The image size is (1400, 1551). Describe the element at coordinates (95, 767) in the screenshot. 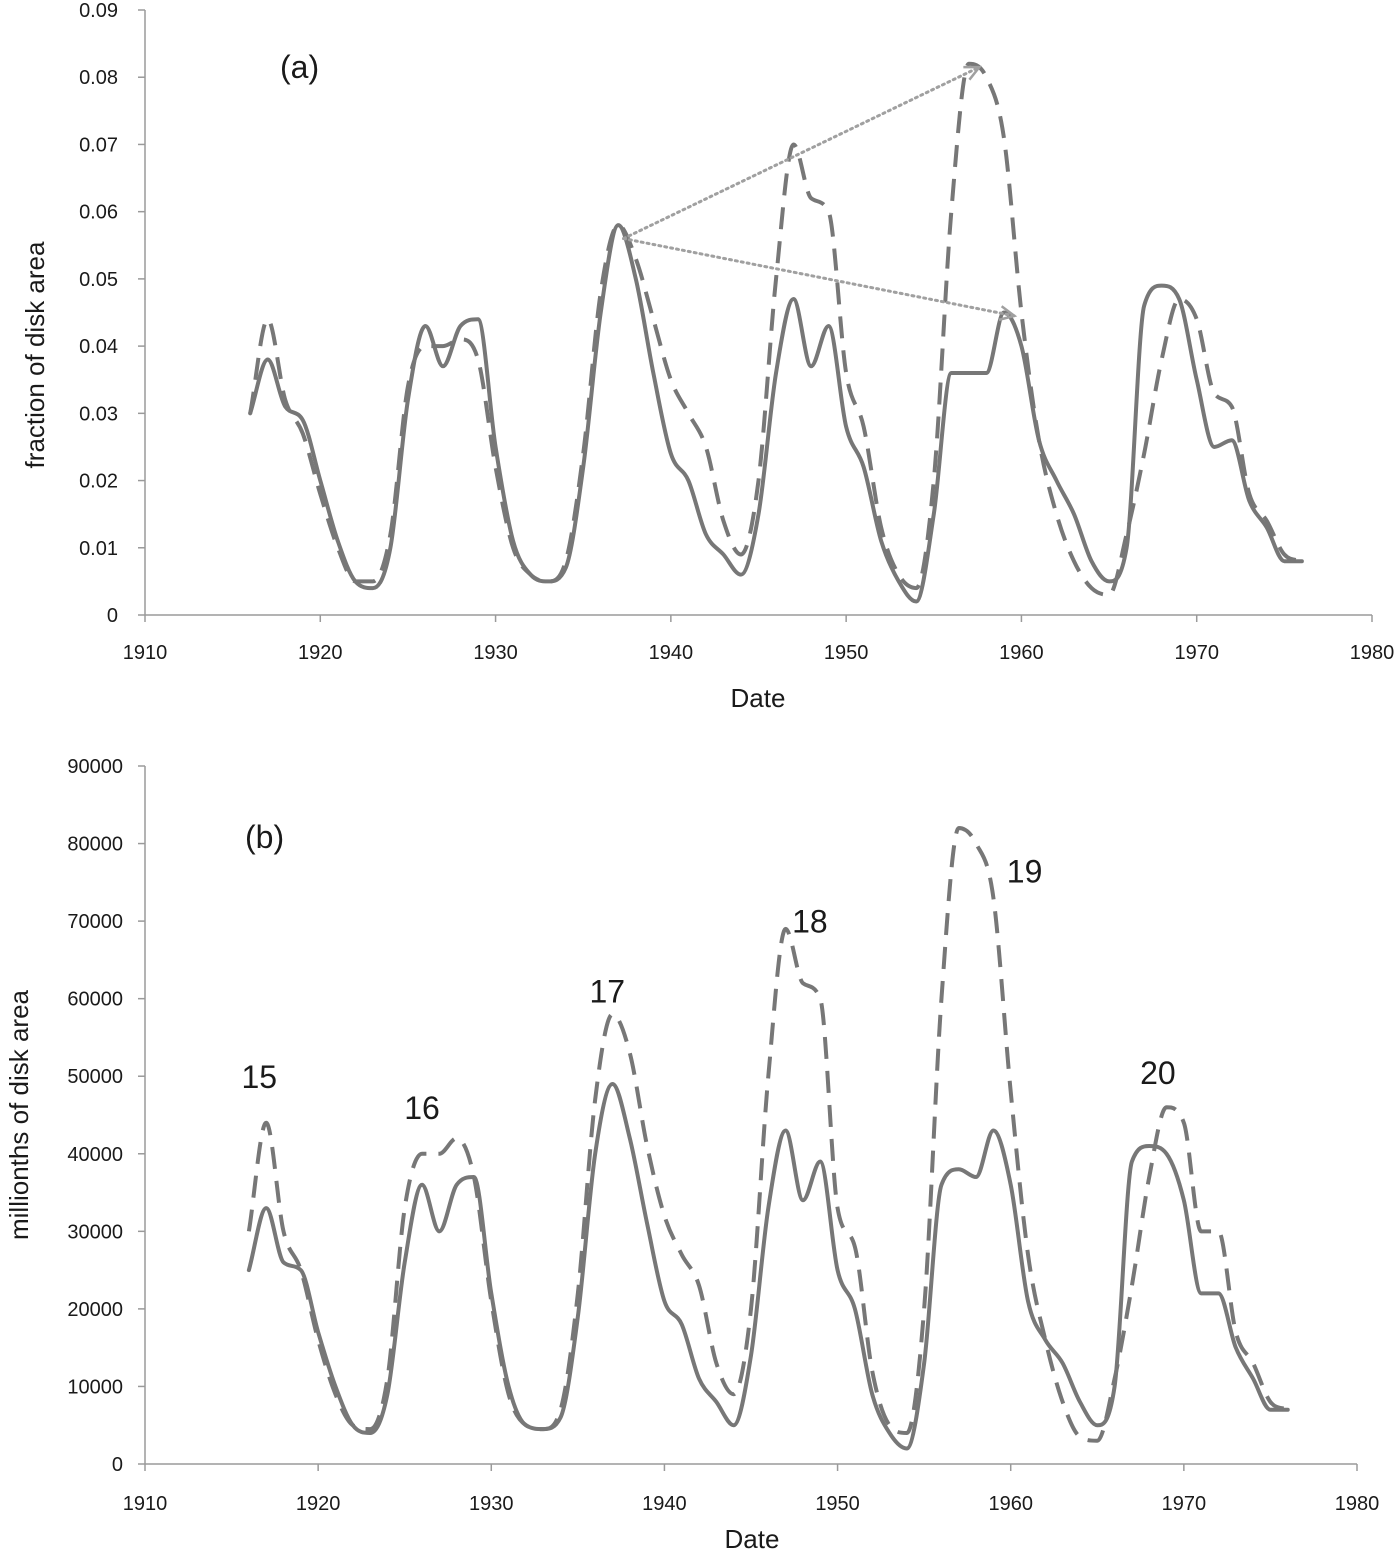

I see `y-tick-label: 90000` at that location.